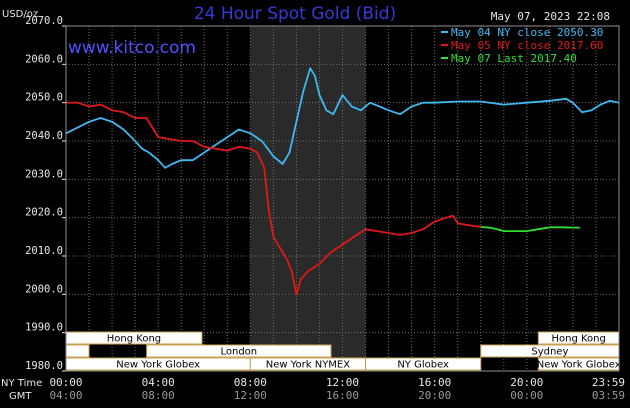  What do you see at coordinates (44, 251) in the screenshot?
I see `y-tick-label: 2010.0` at bounding box center [44, 251].